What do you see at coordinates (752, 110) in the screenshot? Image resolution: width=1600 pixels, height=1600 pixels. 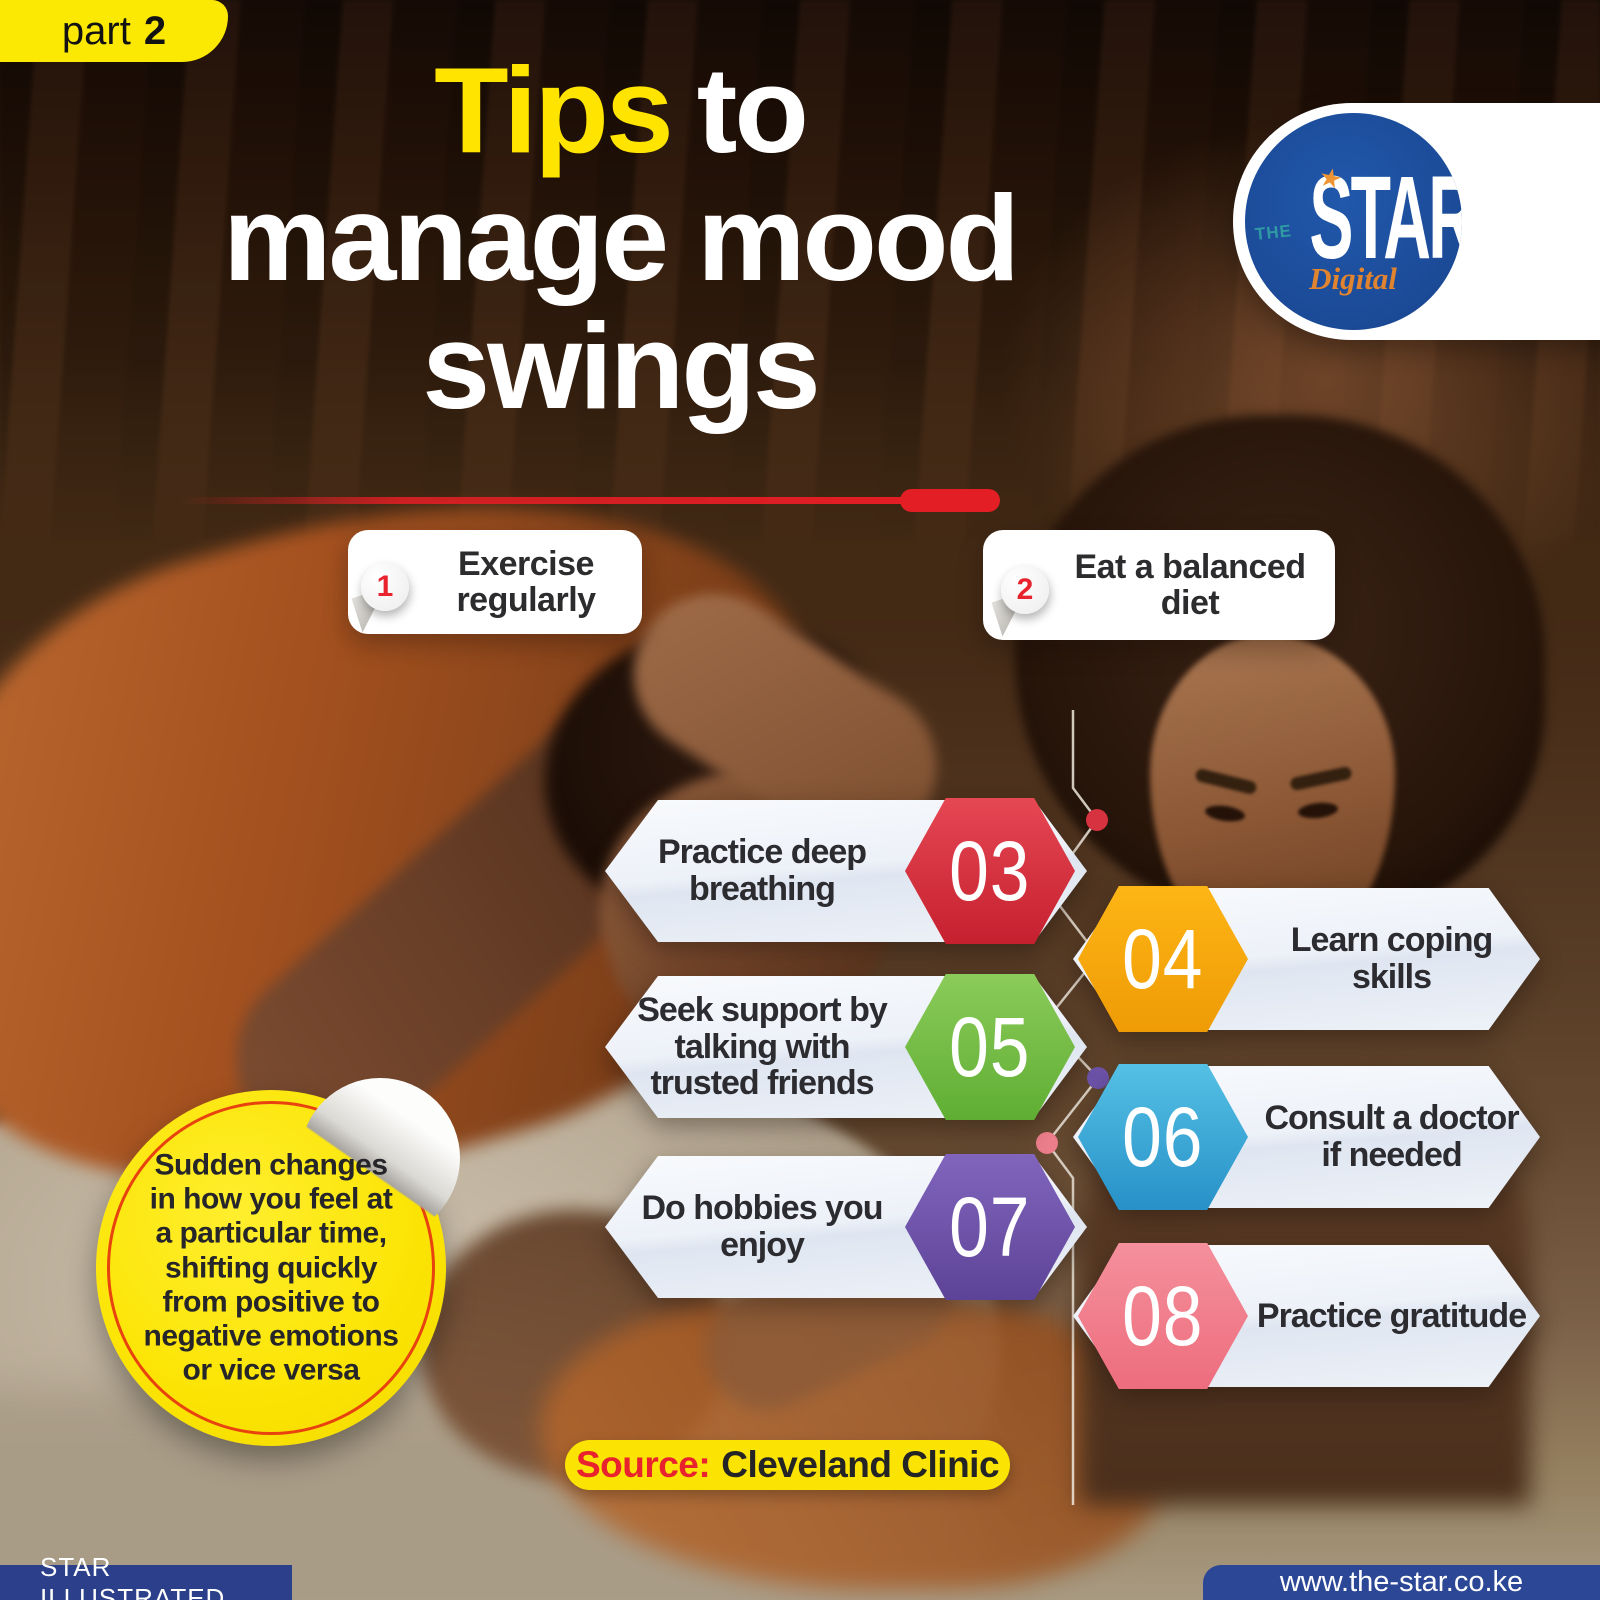 I see `title-line1-rest: to` at bounding box center [752, 110].